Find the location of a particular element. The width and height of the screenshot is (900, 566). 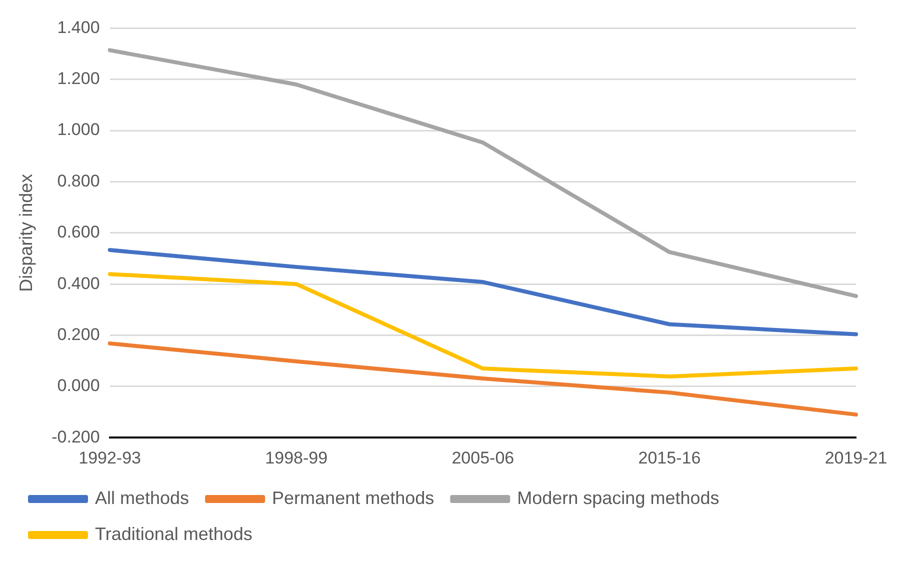

y-tick-label: 0.200 is located at coordinates (78, 334).